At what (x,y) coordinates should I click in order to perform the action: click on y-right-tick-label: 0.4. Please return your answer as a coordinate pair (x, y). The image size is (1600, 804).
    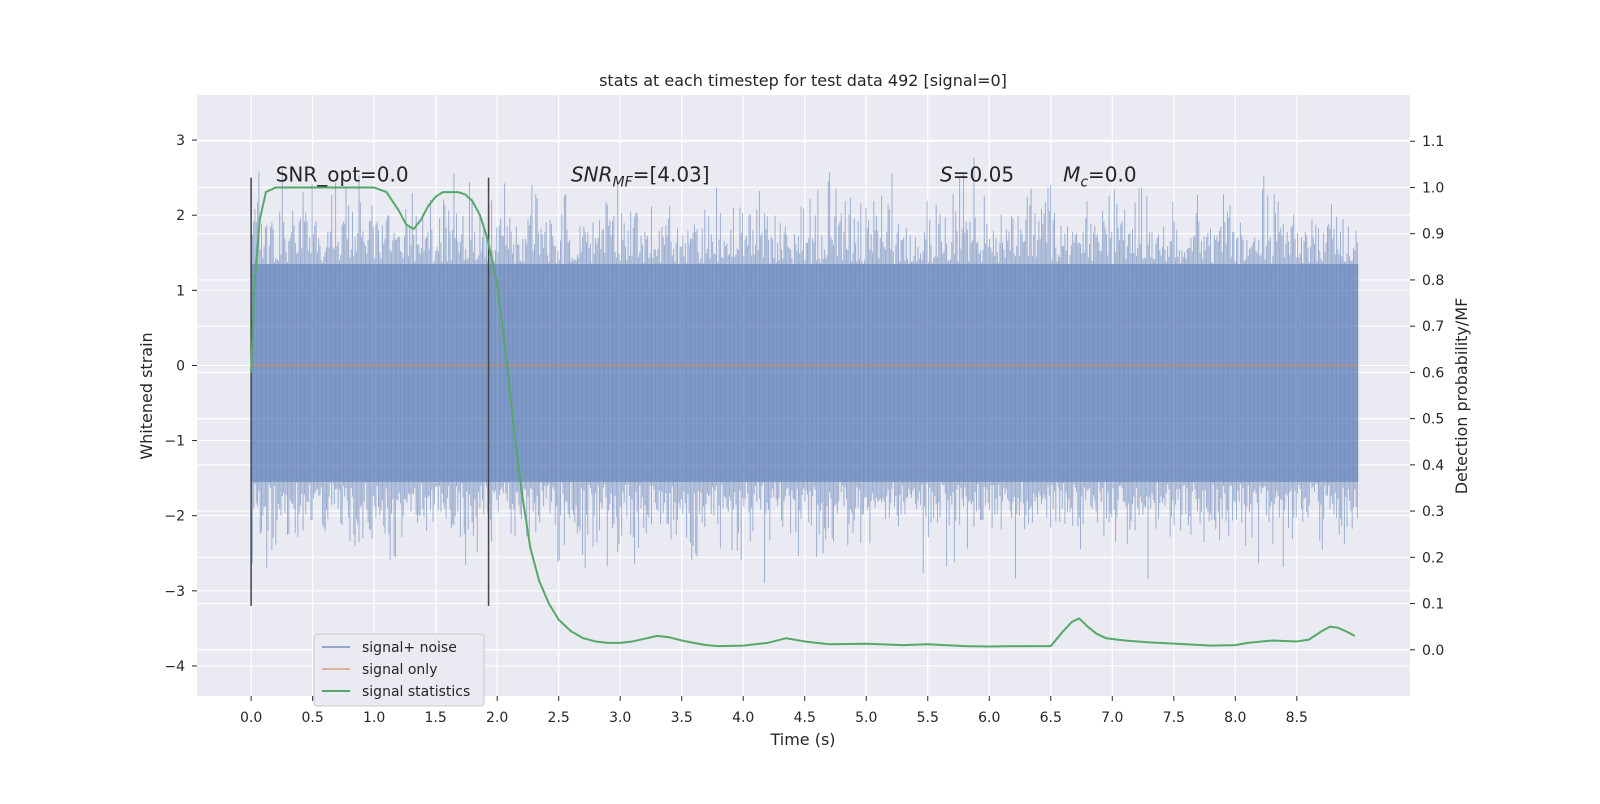
    Looking at the image, I should click on (1433, 466).